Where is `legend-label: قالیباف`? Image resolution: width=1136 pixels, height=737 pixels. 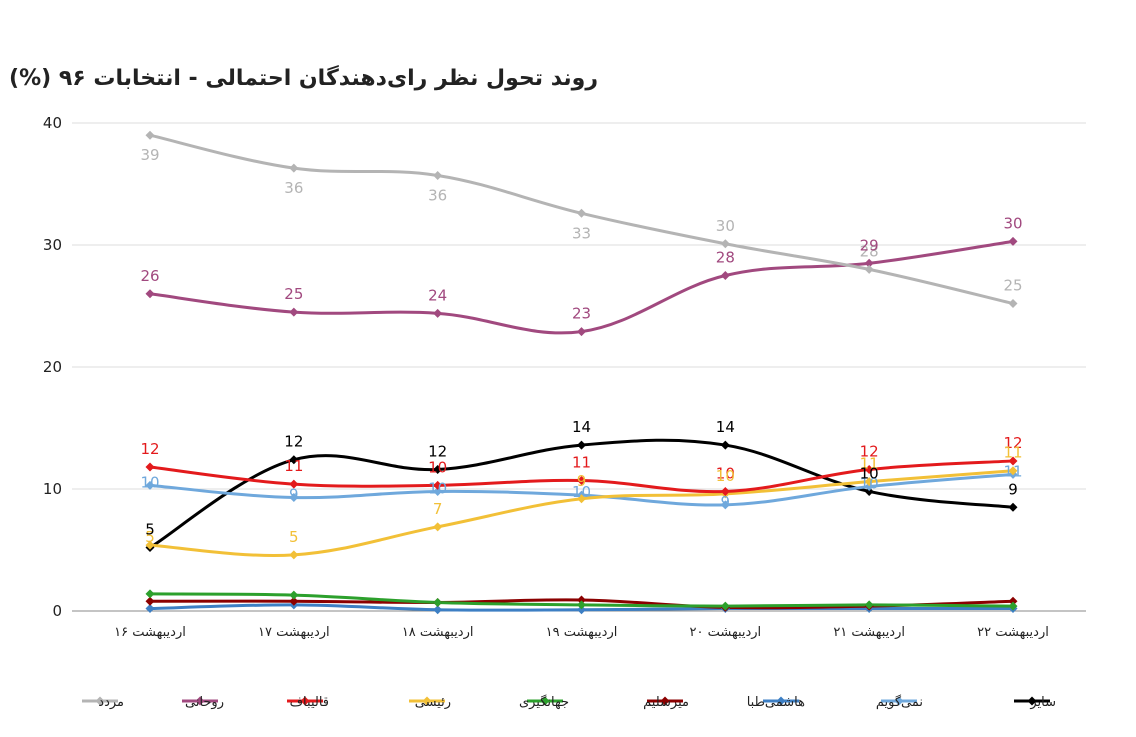 legend-label: قالیباف is located at coordinates (309, 702).